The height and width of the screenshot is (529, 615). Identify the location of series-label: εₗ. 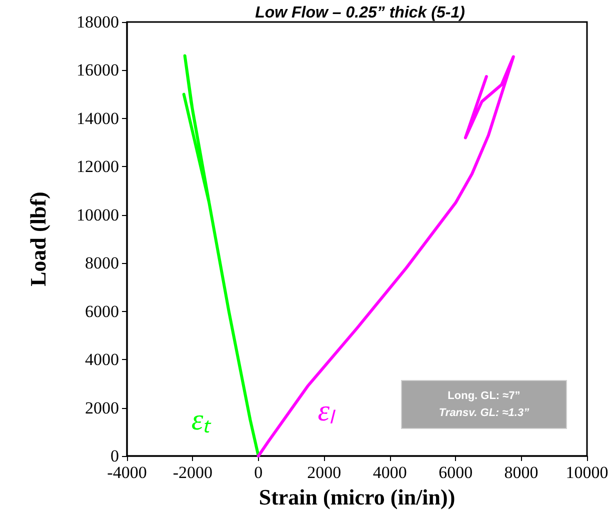
(327, 411).